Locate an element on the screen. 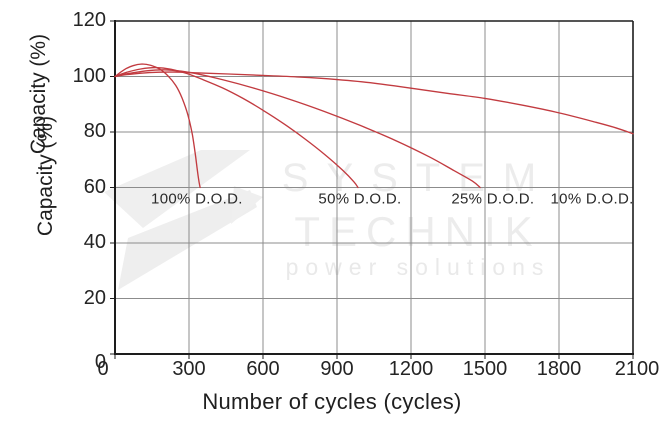 The image size is (664, 425). curve-50-d-o-d- is located at coordinates (236, 127).